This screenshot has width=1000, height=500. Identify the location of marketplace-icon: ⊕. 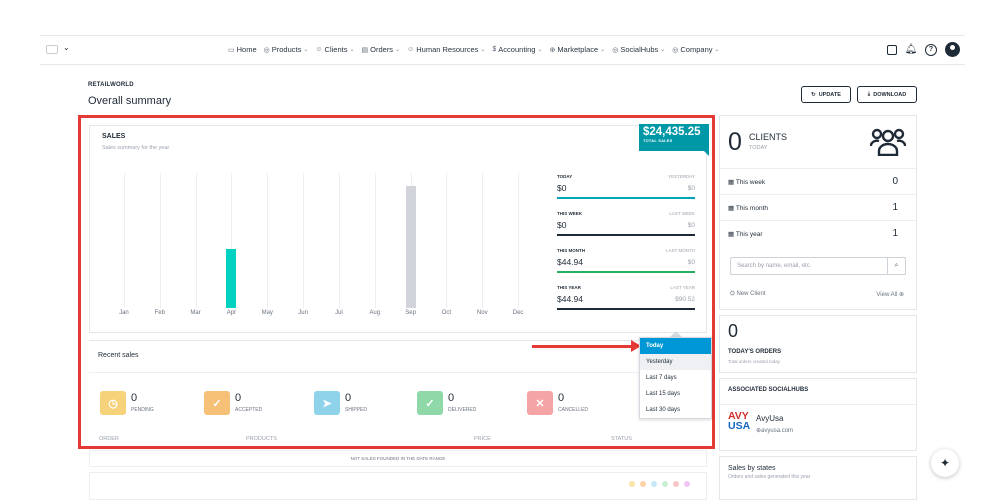
(552, 50).